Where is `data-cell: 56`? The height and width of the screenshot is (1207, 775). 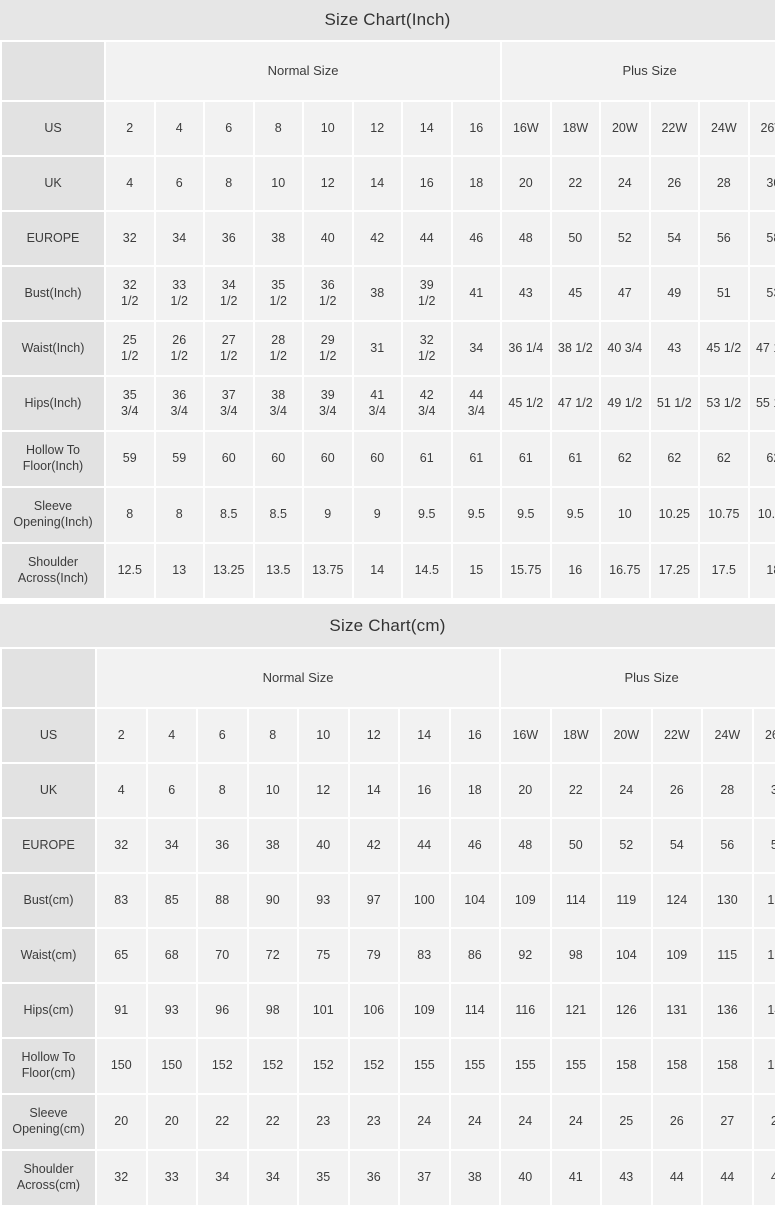 data-cell: 56 is located at coordinates (724, 238).